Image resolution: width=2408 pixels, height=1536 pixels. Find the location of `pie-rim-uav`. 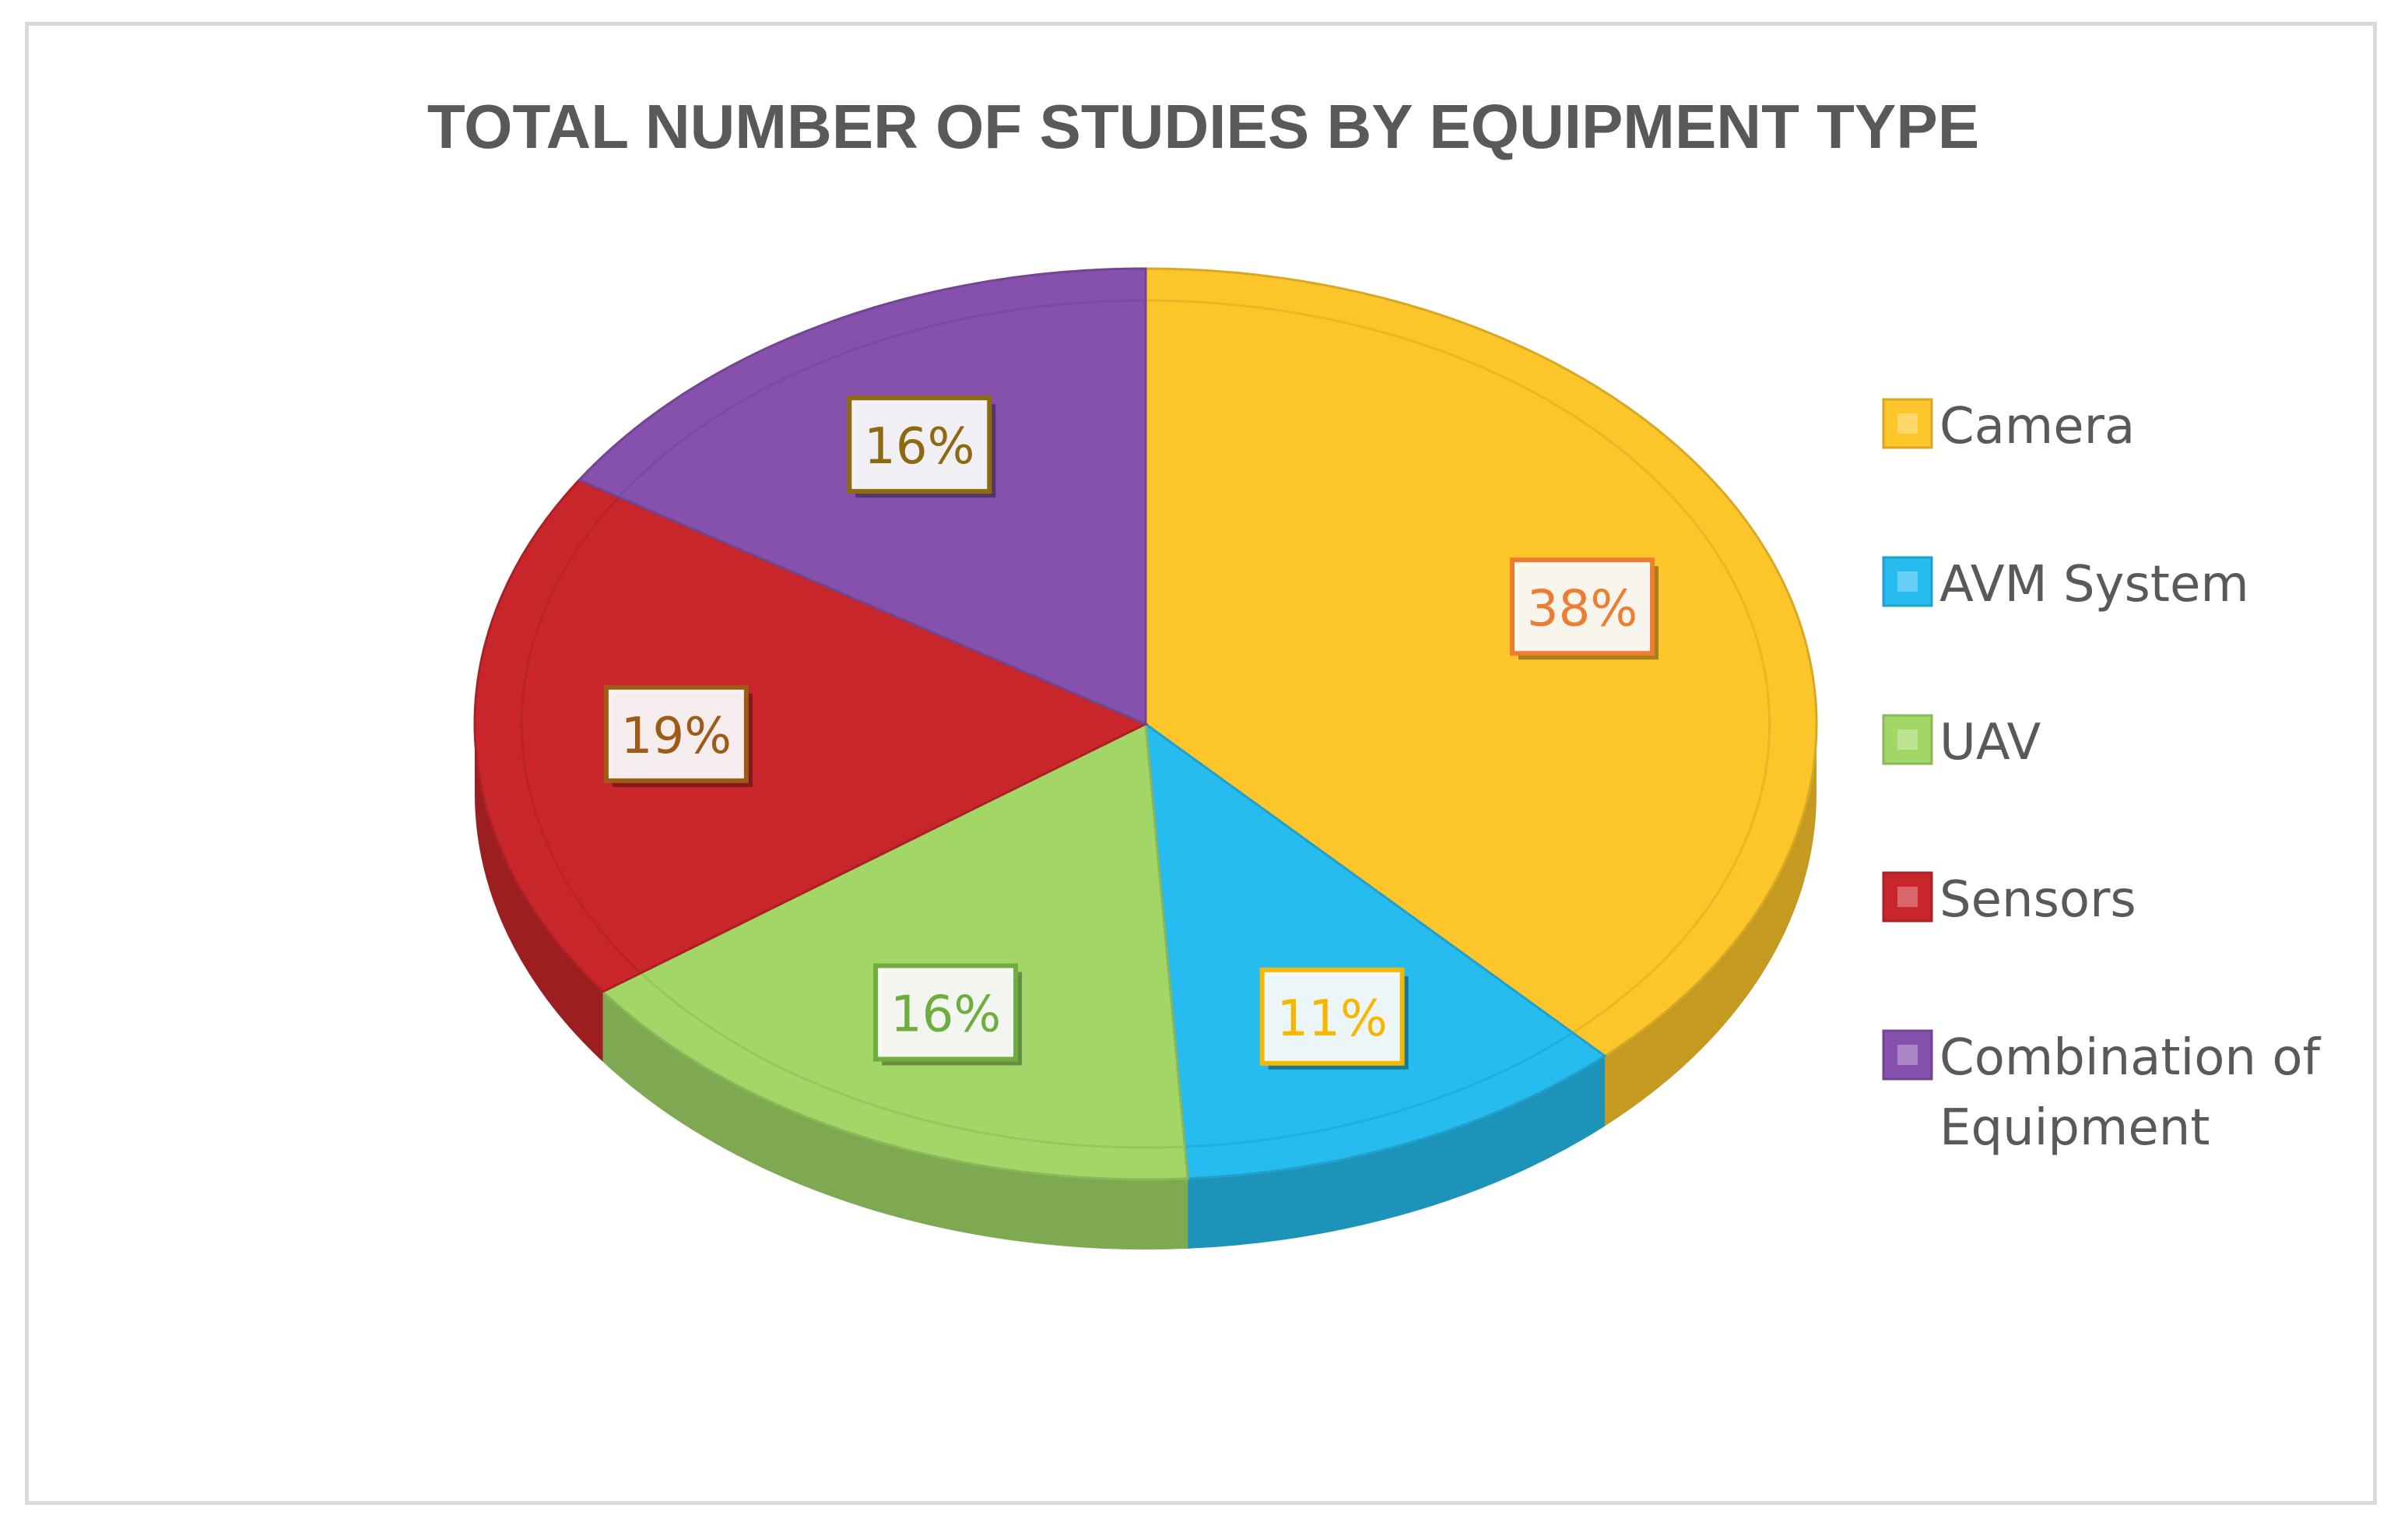

pie-rim-uav is located at coordinates (913, 1060).